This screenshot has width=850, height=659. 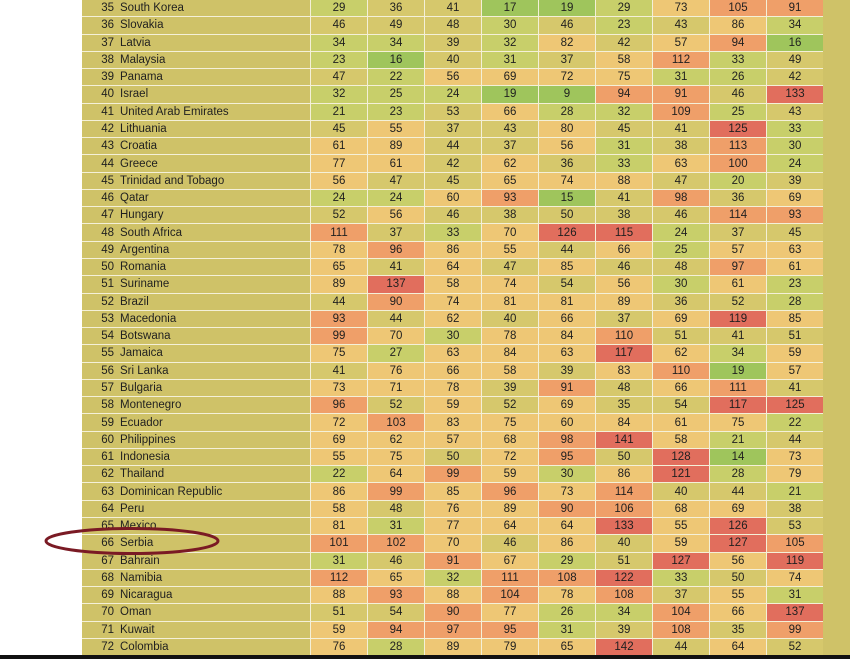 I want to click on value-cell: 90, so click(x=453, y=612).